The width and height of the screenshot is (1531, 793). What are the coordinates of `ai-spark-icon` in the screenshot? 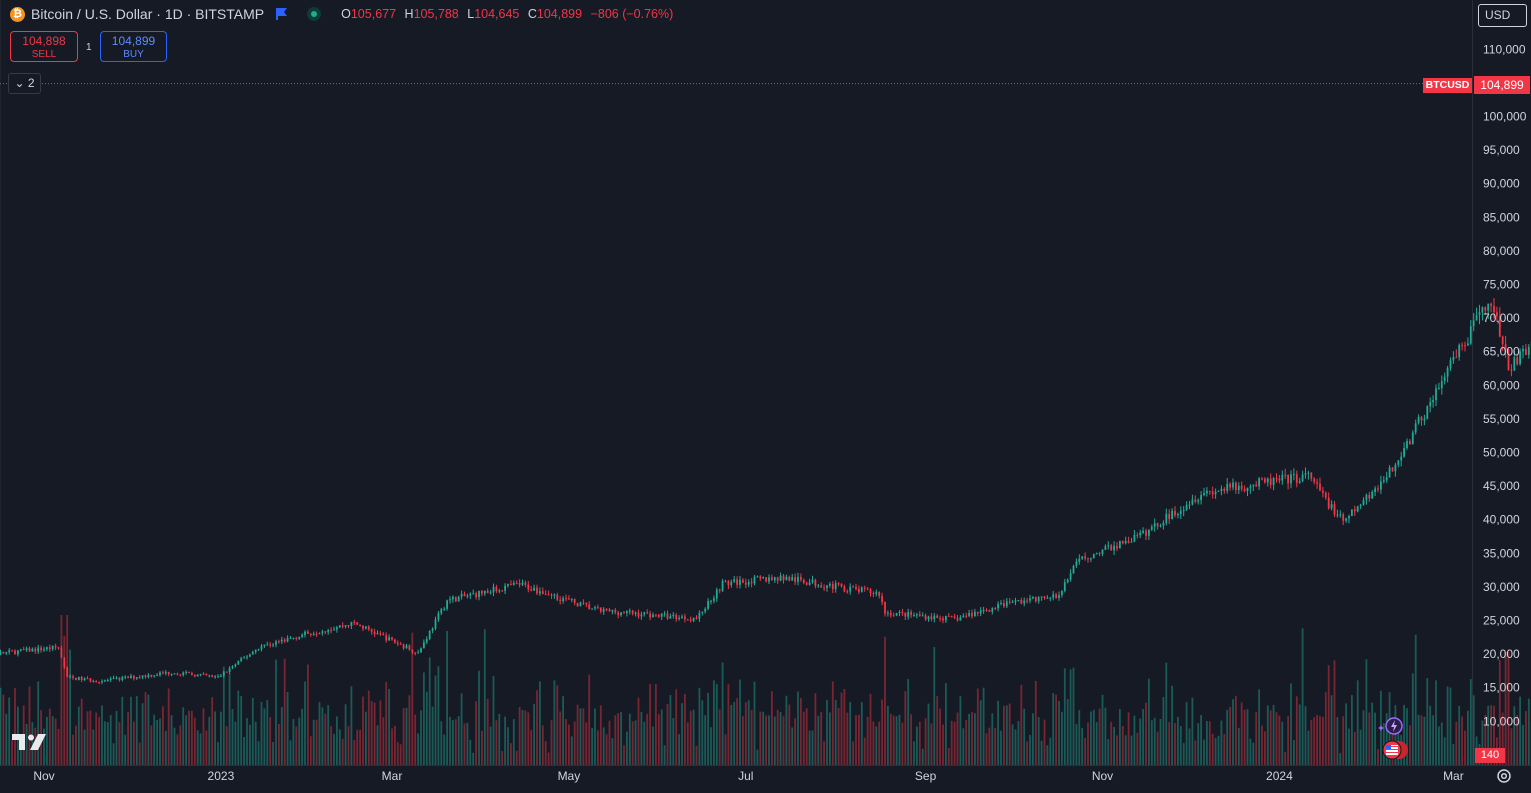 It's located at (1391, 726).